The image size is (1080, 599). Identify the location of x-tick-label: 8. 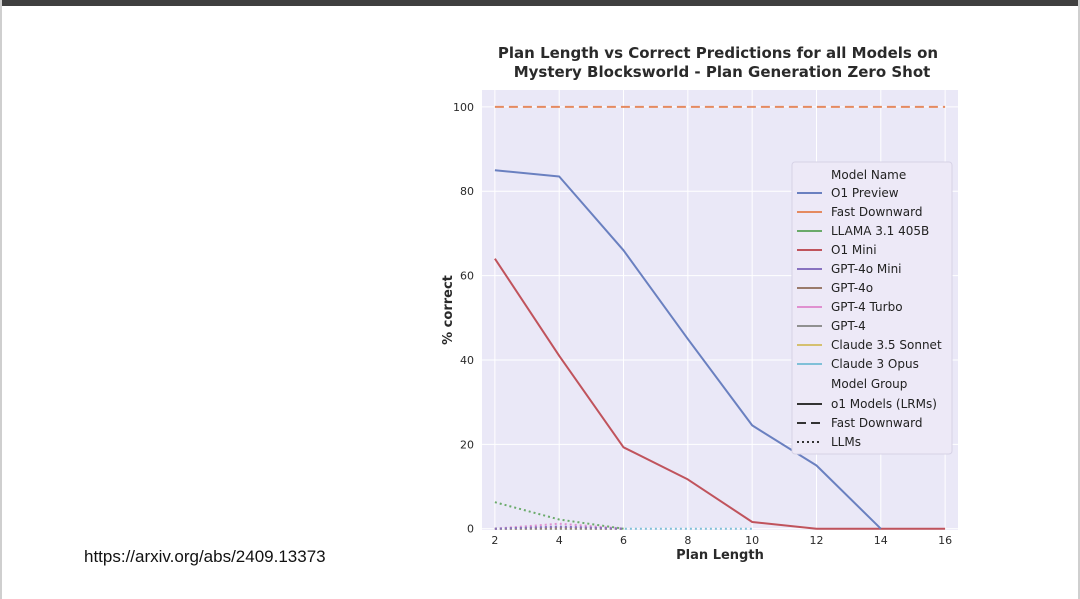
(687, 540).